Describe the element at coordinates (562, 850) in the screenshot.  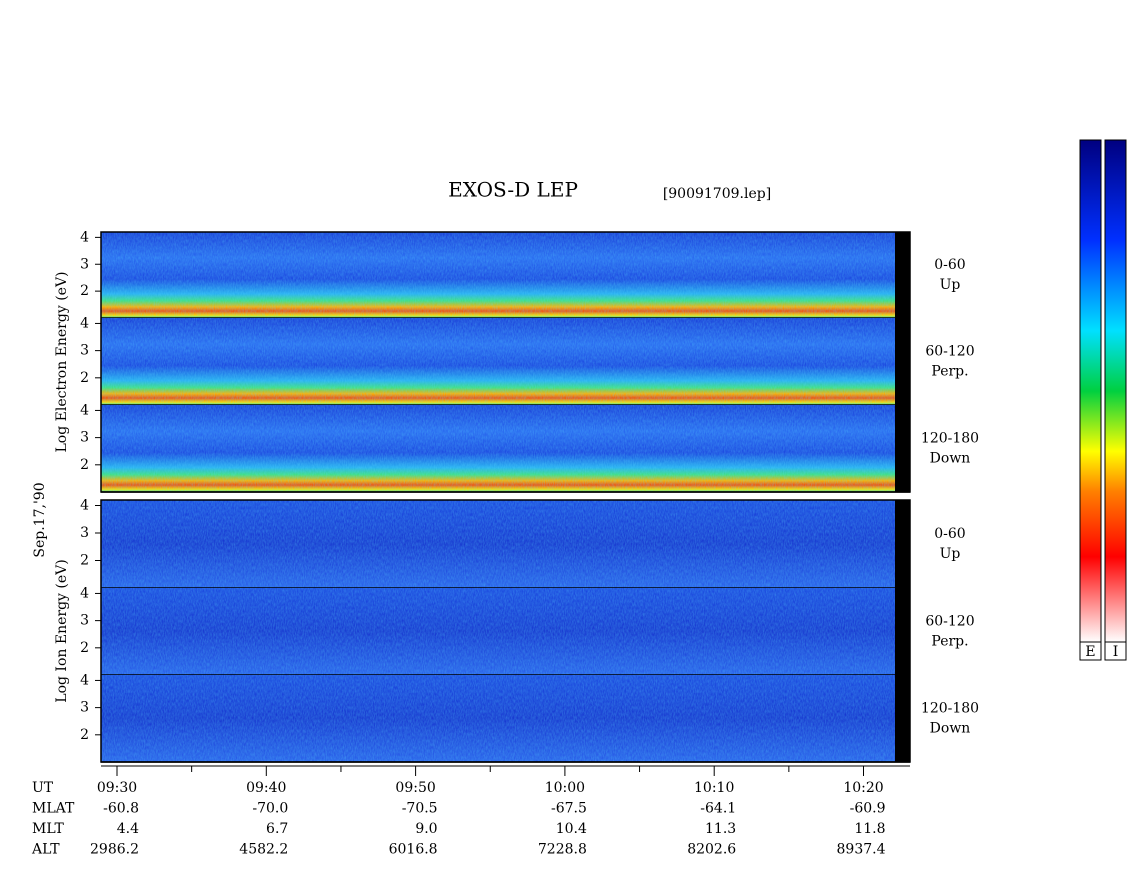
I see `ephemeris-value: 7228.8` at that location.